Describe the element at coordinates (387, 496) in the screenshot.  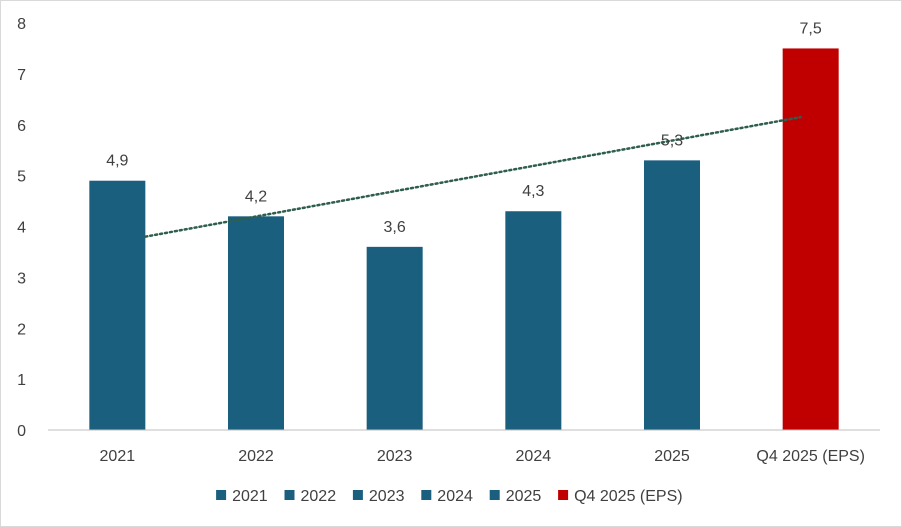
I see `legend-label: 2023` at that location.